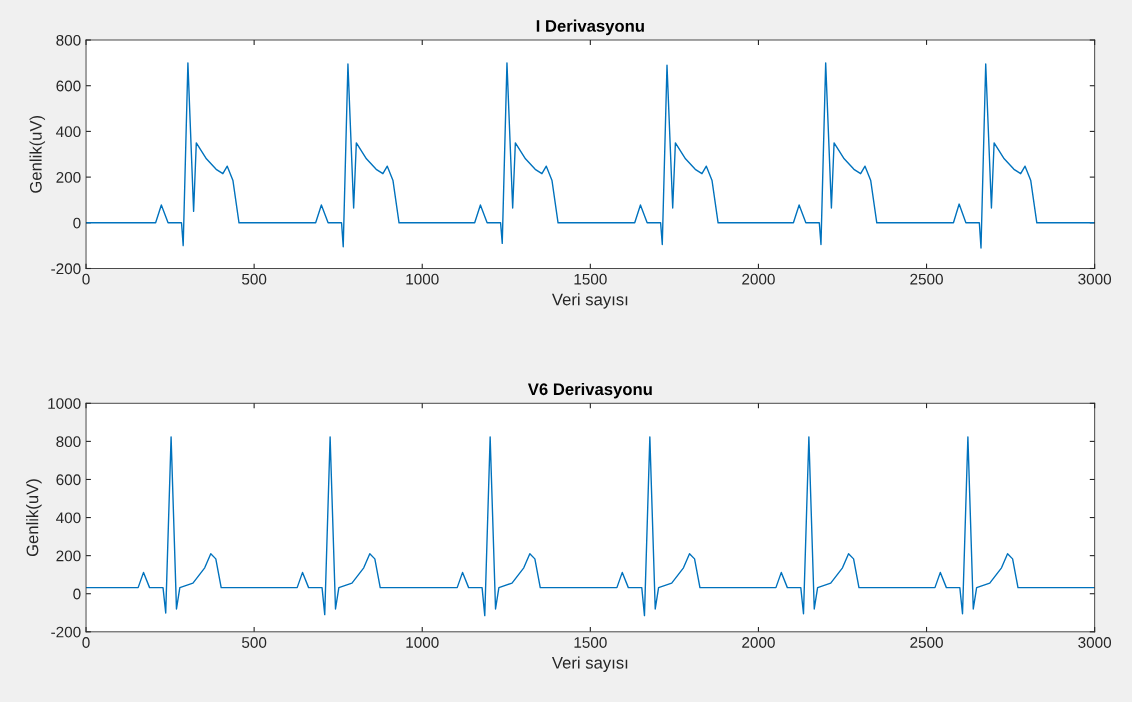 This screenshot has width=1132, height=702. Describe the element at coordinates (64, 403) in the screenshot. I see `y-tick-label: 1000` at that location.